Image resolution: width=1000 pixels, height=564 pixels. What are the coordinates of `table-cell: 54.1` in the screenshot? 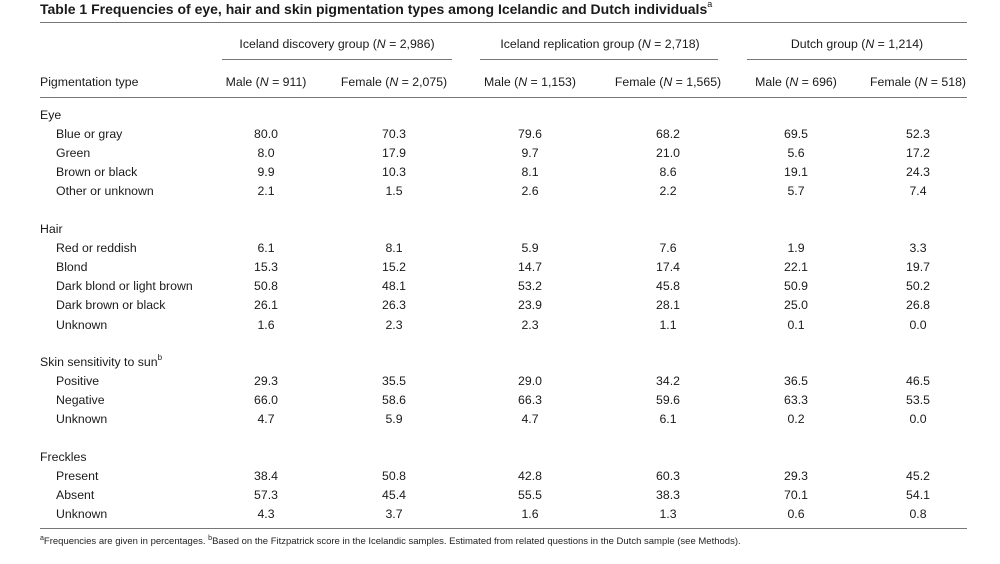 It's located at (918, 495).